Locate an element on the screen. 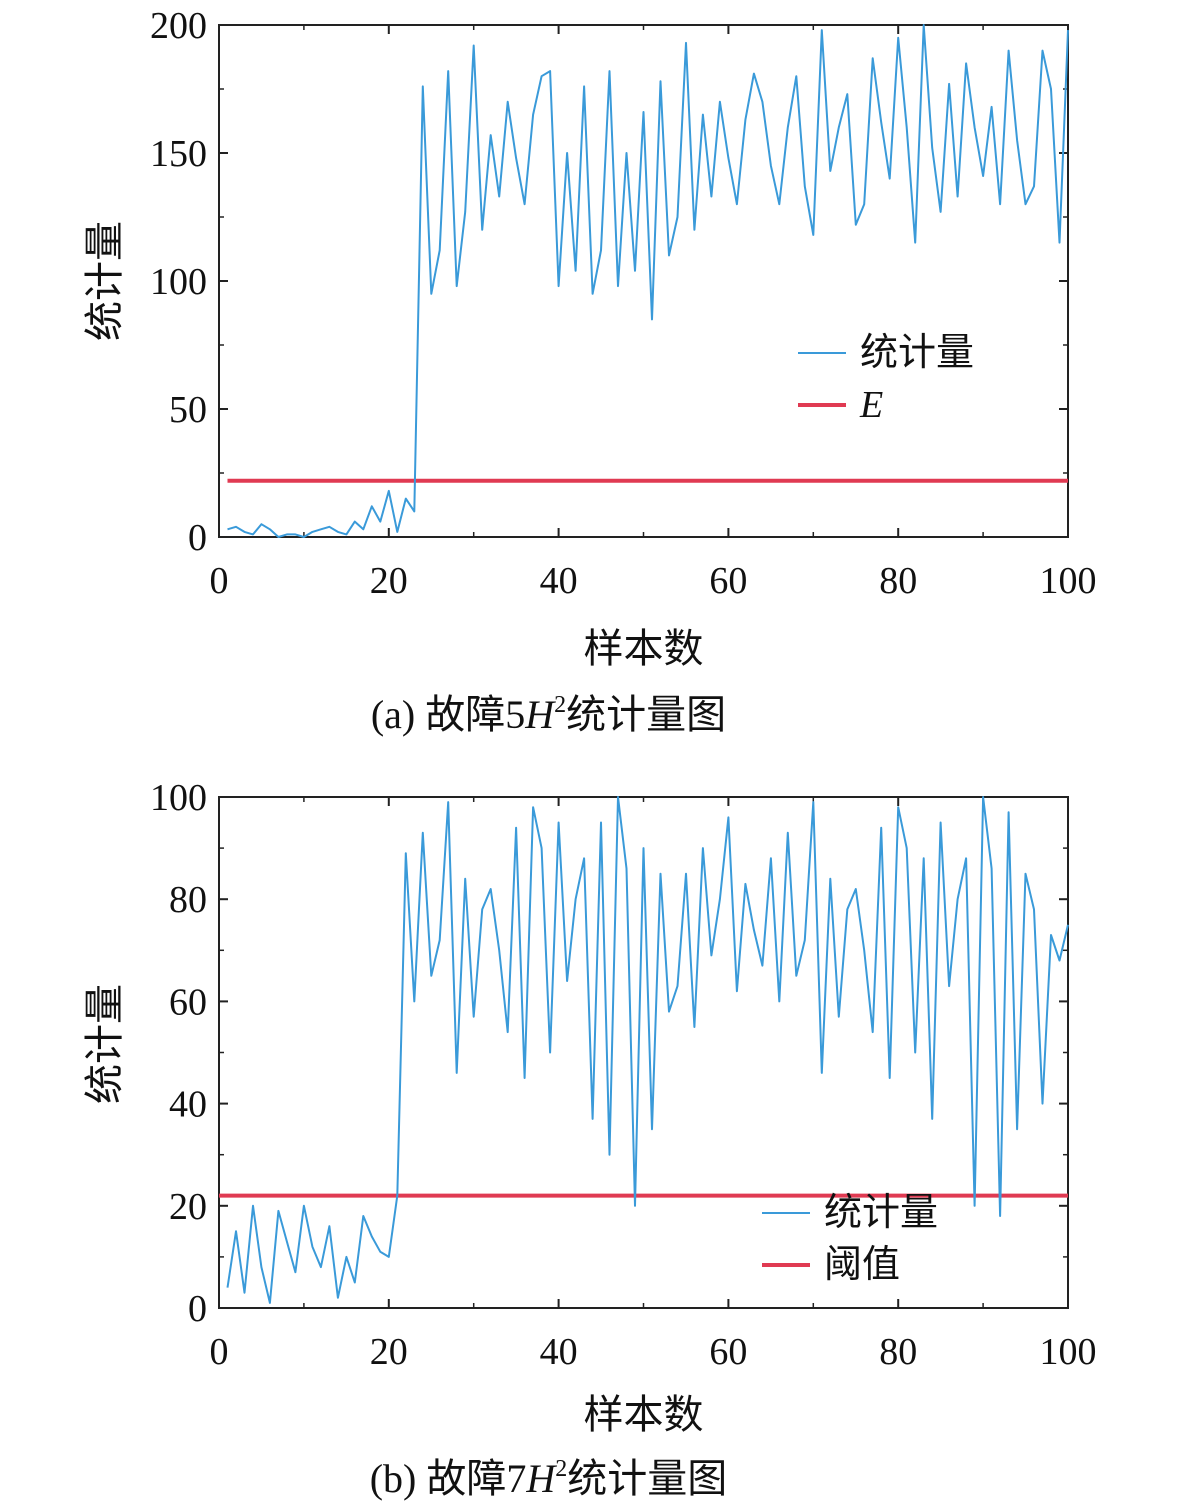 Image resolution: width=1181 pixels, height=1507 pixels. y-tick-label: 200 is located at coordinates (178, 26).